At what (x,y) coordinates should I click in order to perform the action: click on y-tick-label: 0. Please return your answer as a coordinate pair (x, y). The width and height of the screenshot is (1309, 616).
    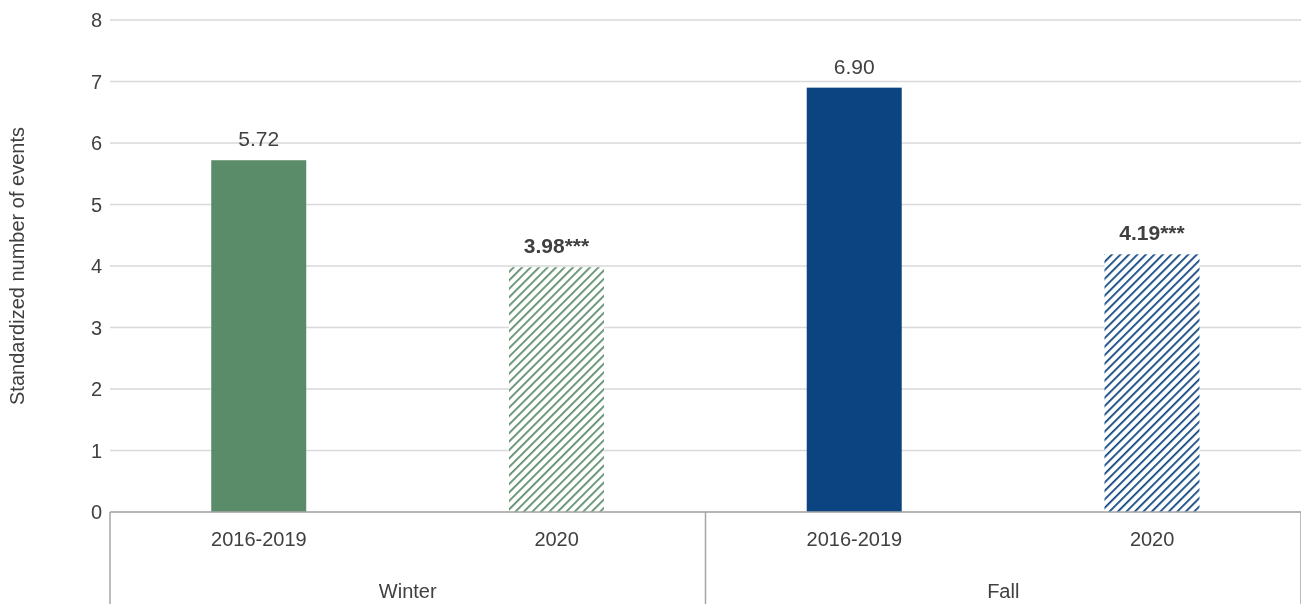
    Looking at the image, I should click on (96, 512).